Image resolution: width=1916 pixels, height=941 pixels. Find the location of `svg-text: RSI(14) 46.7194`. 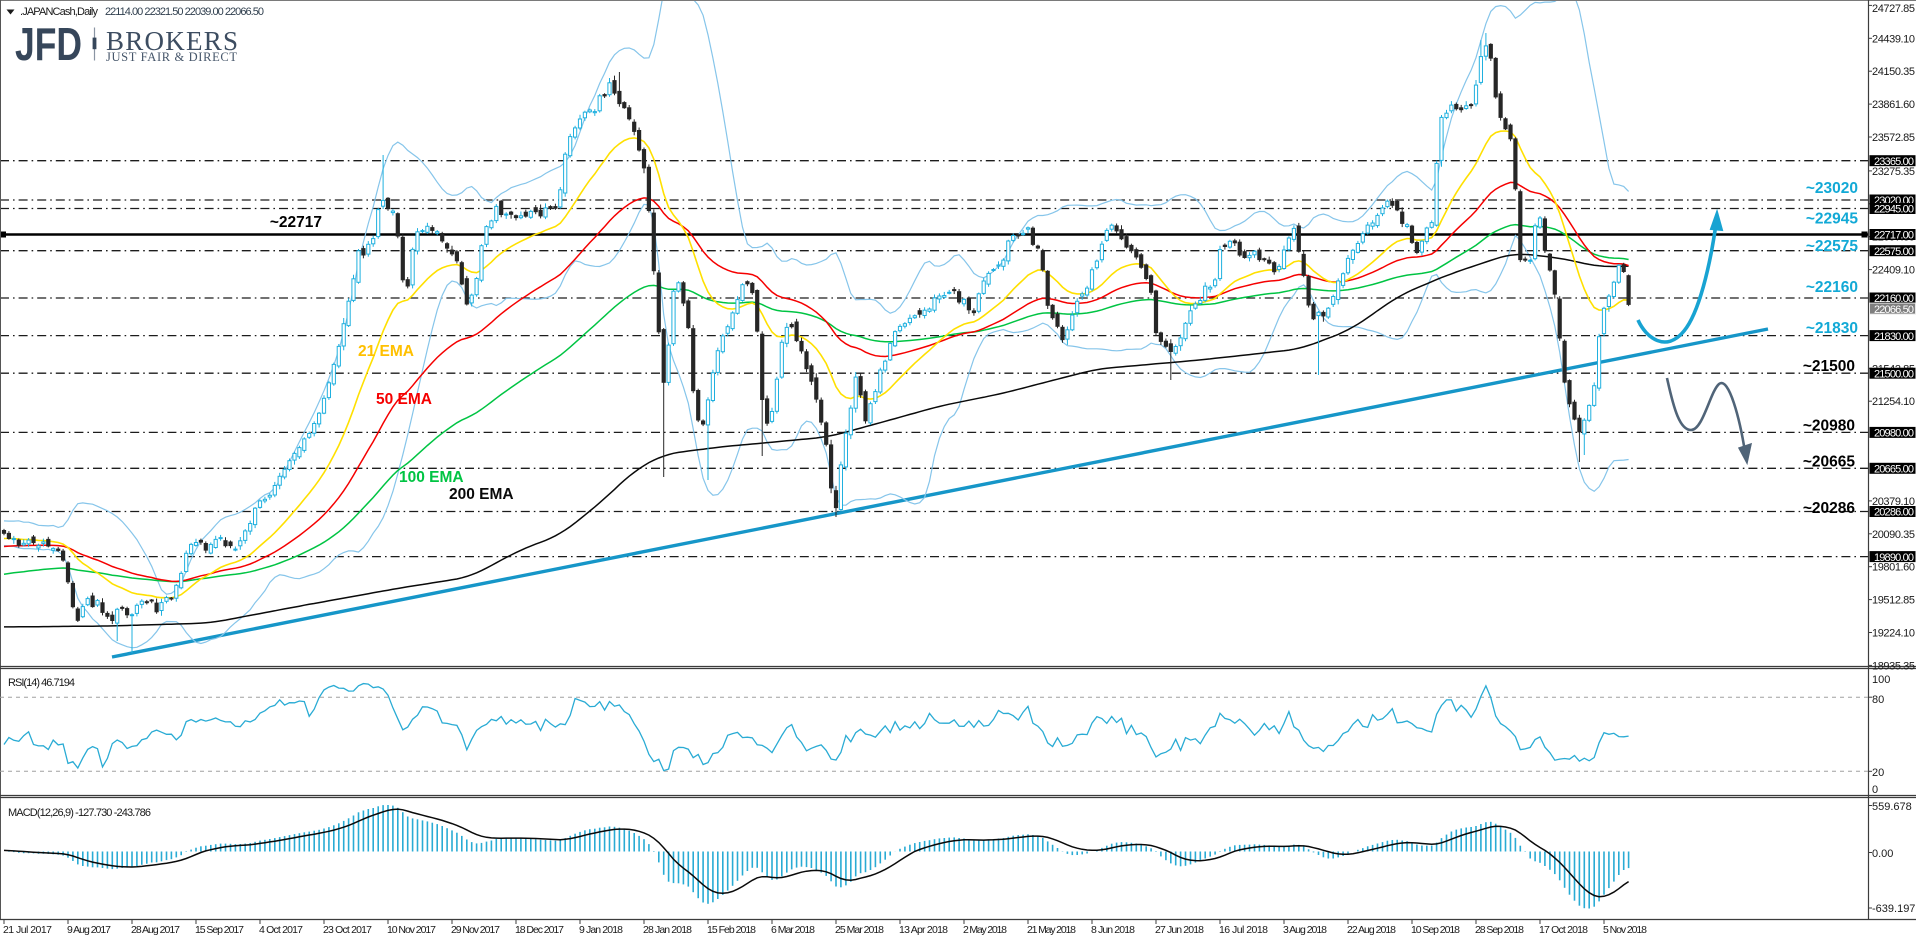

svg-text: RSI(14) 46.7194 is located at coordinates (41, 683).